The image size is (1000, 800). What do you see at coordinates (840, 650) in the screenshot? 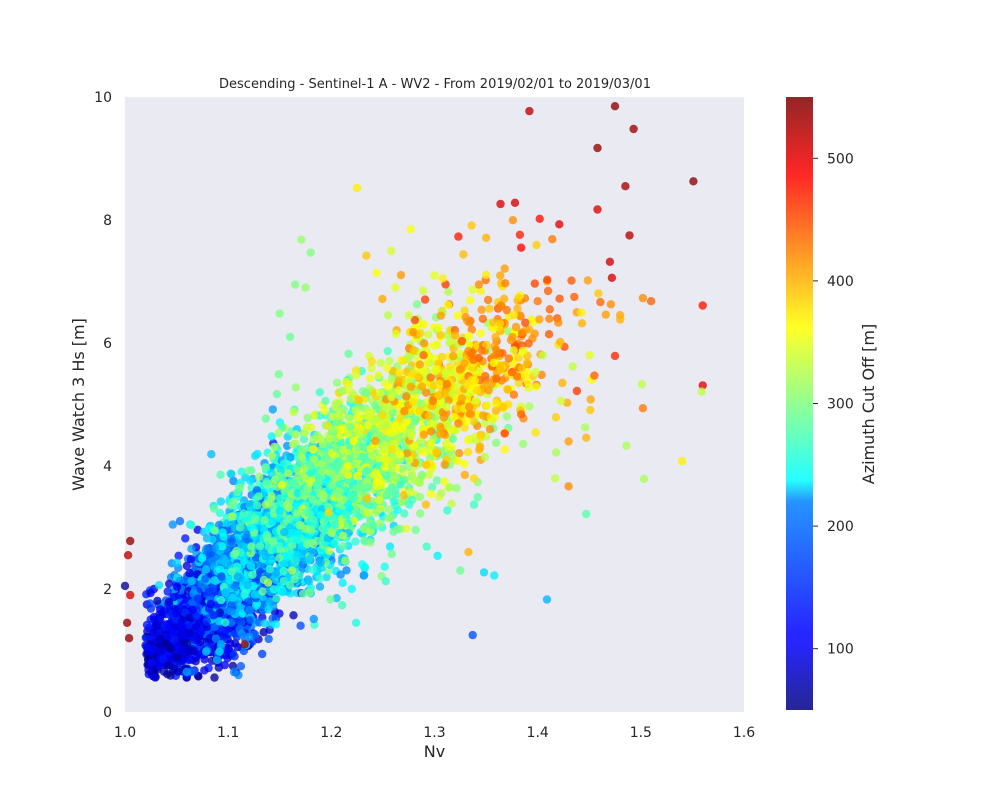
I see `colorbar-tick-label: 100` at bounding box center [840, 650].